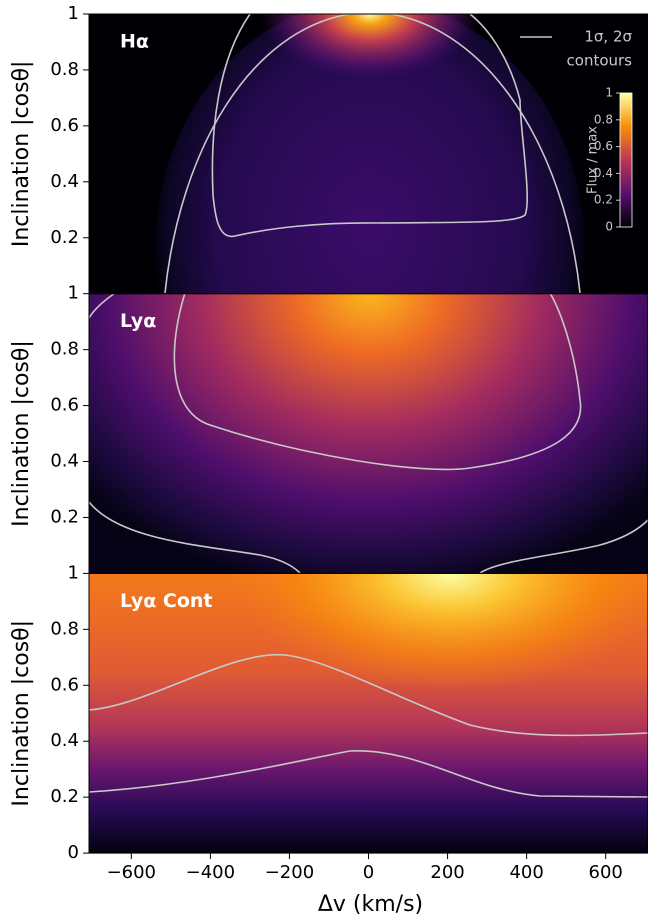  What do you see at coordinates (609, 227) in the screenshot?
I see `colorbar-tick-label: 0` at bounding box center [609, 227].